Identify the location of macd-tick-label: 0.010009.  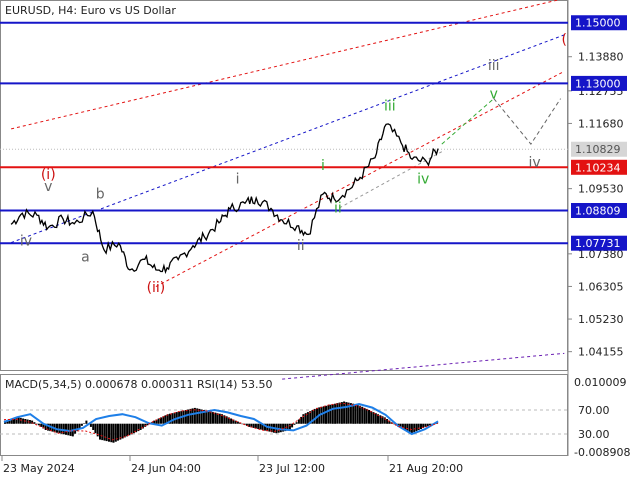
(600, 382).